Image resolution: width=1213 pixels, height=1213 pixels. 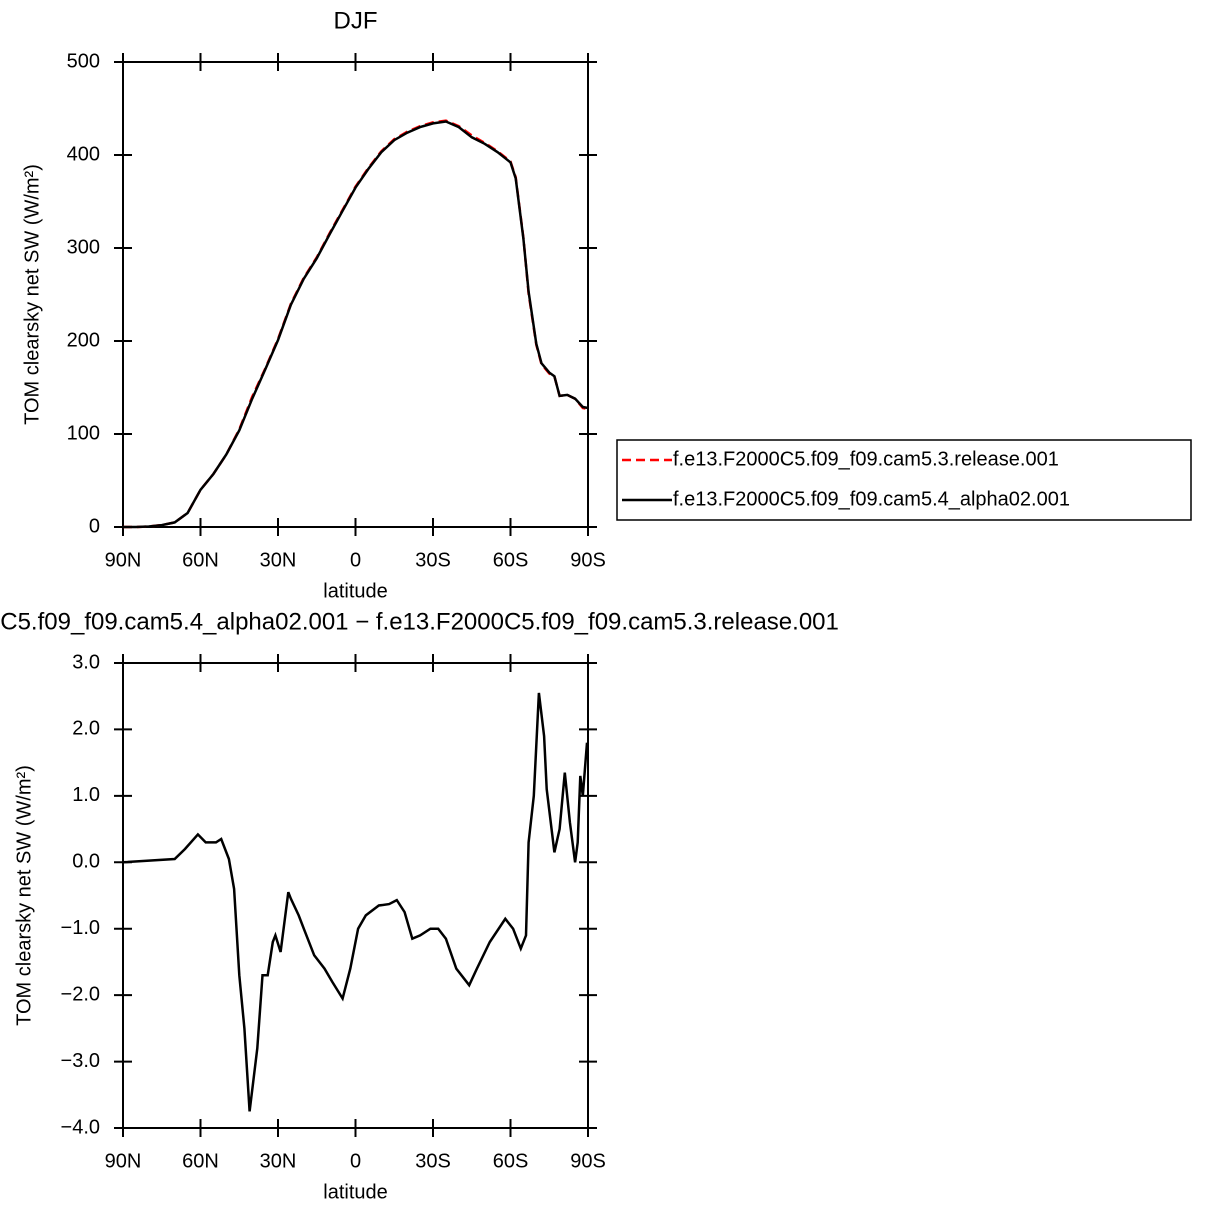 What do you see at coordinates (80, 1061) in the screenshot?
I see `y-tick-label: −3.0` at bounding box center [80, 1061].